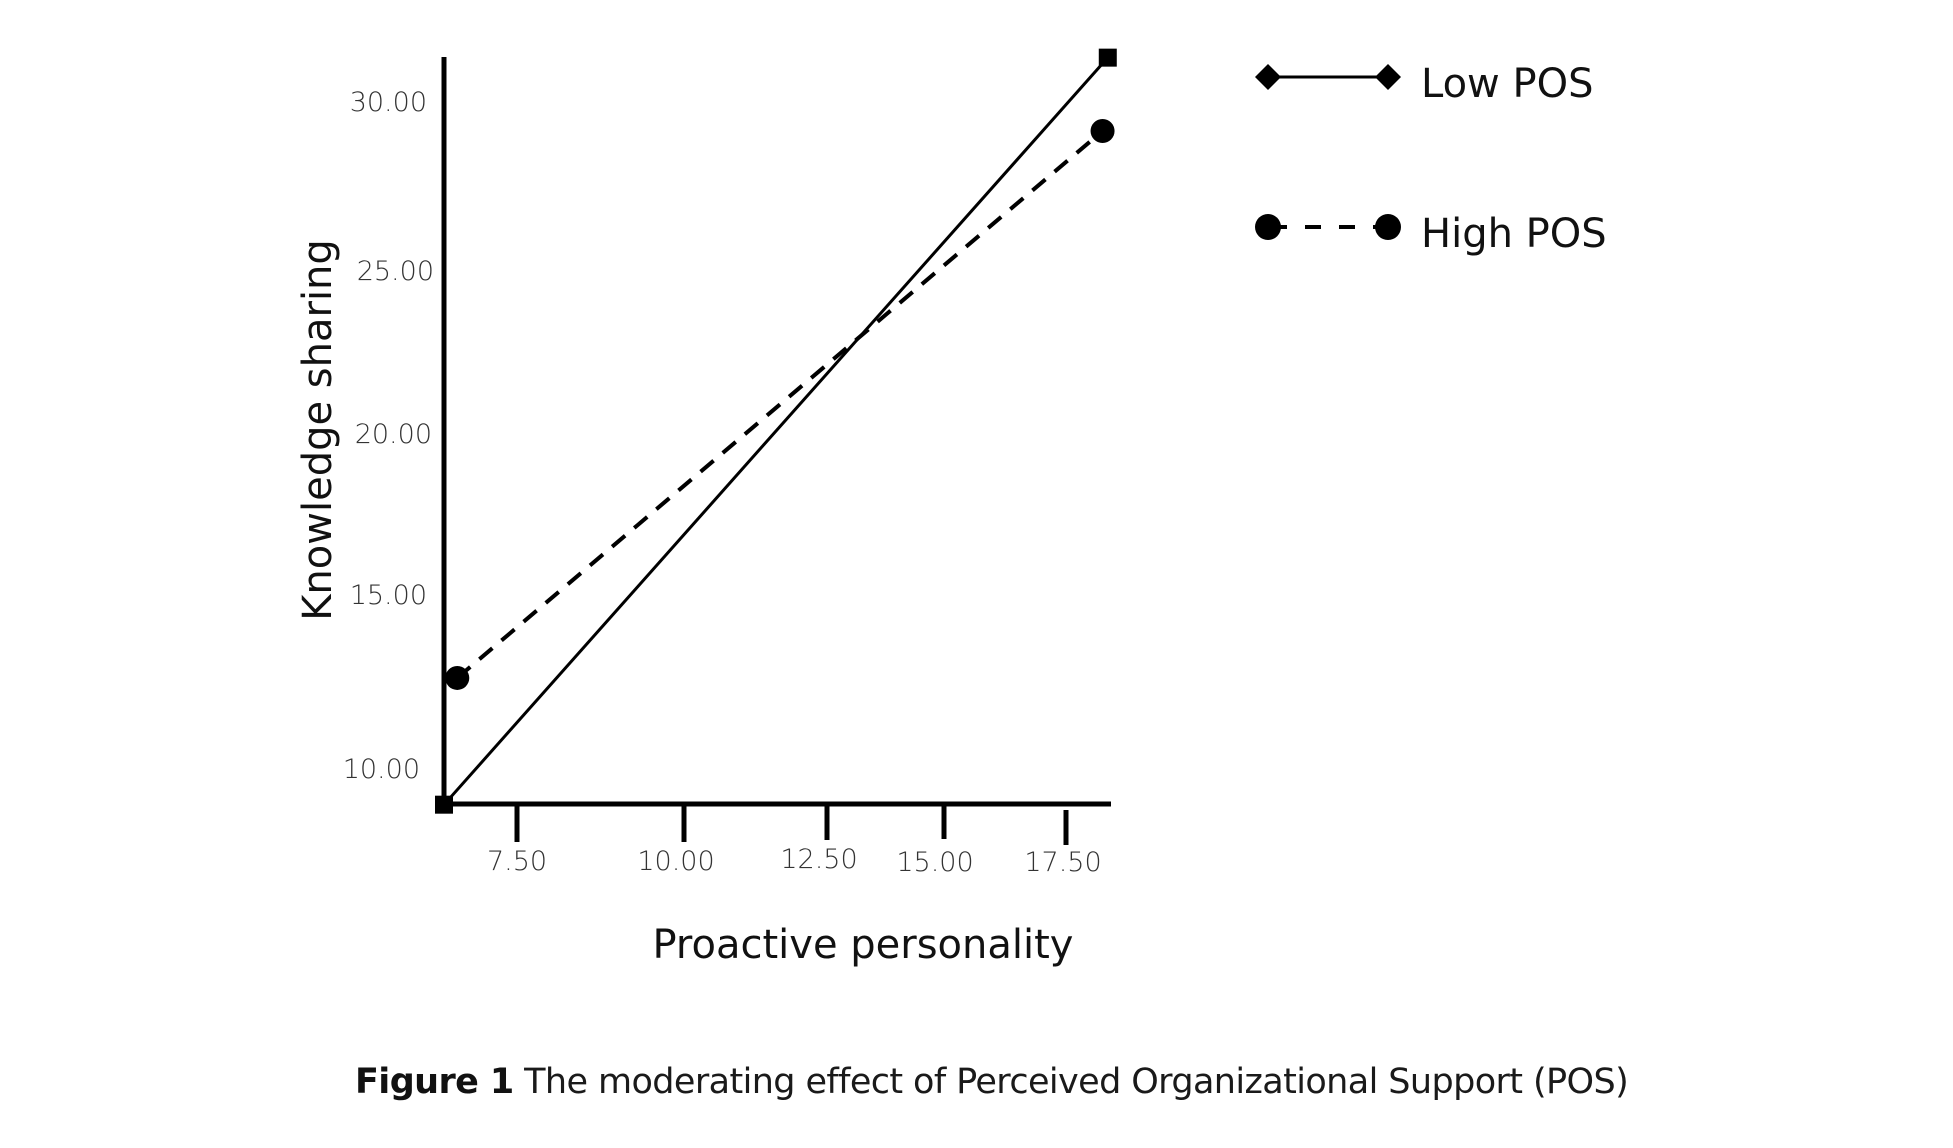 This screenshot has width=1953, height=1148. Describe the element at coordinates (1431, 159) in the screenshot. I see `legend: Low POS High POS` at that location.